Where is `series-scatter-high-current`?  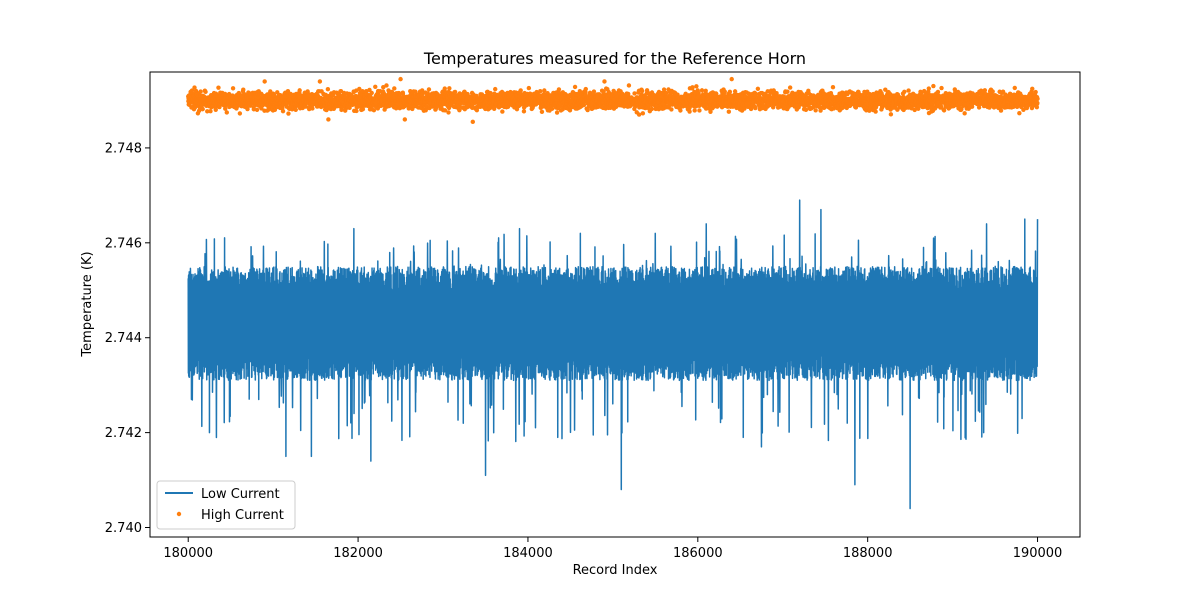
series-scatter-high-current is located at coordinates (613, 100).